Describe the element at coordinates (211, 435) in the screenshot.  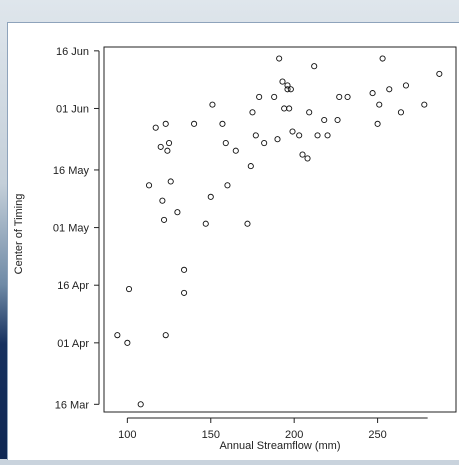
I see `x-tick-label: 150` at that location.